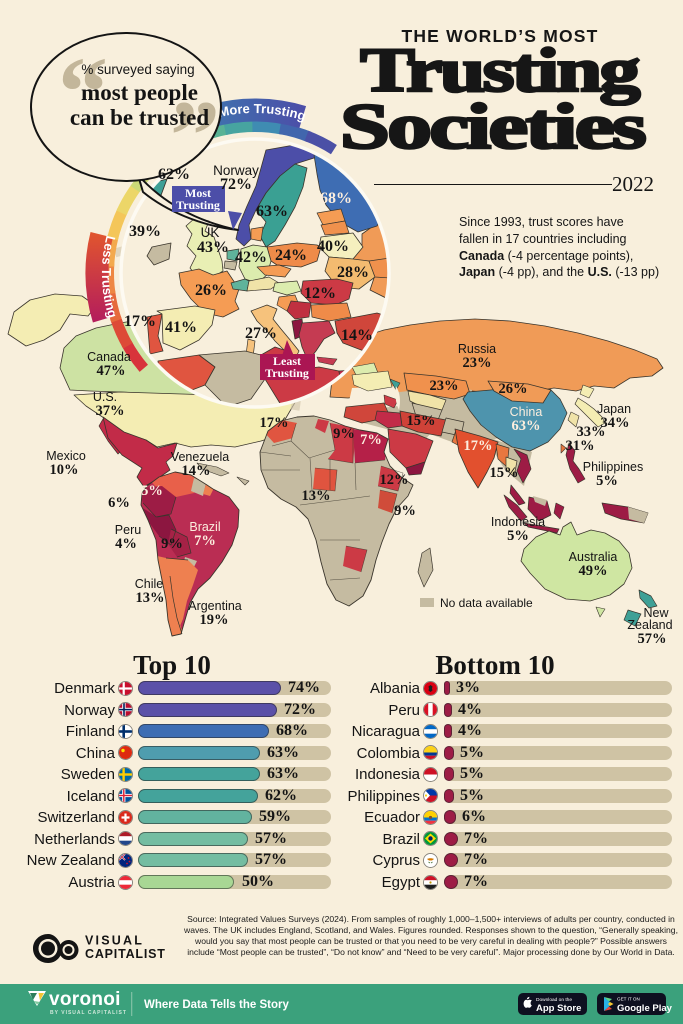  I want to click on svg-text: 42%, so click(251, 257).